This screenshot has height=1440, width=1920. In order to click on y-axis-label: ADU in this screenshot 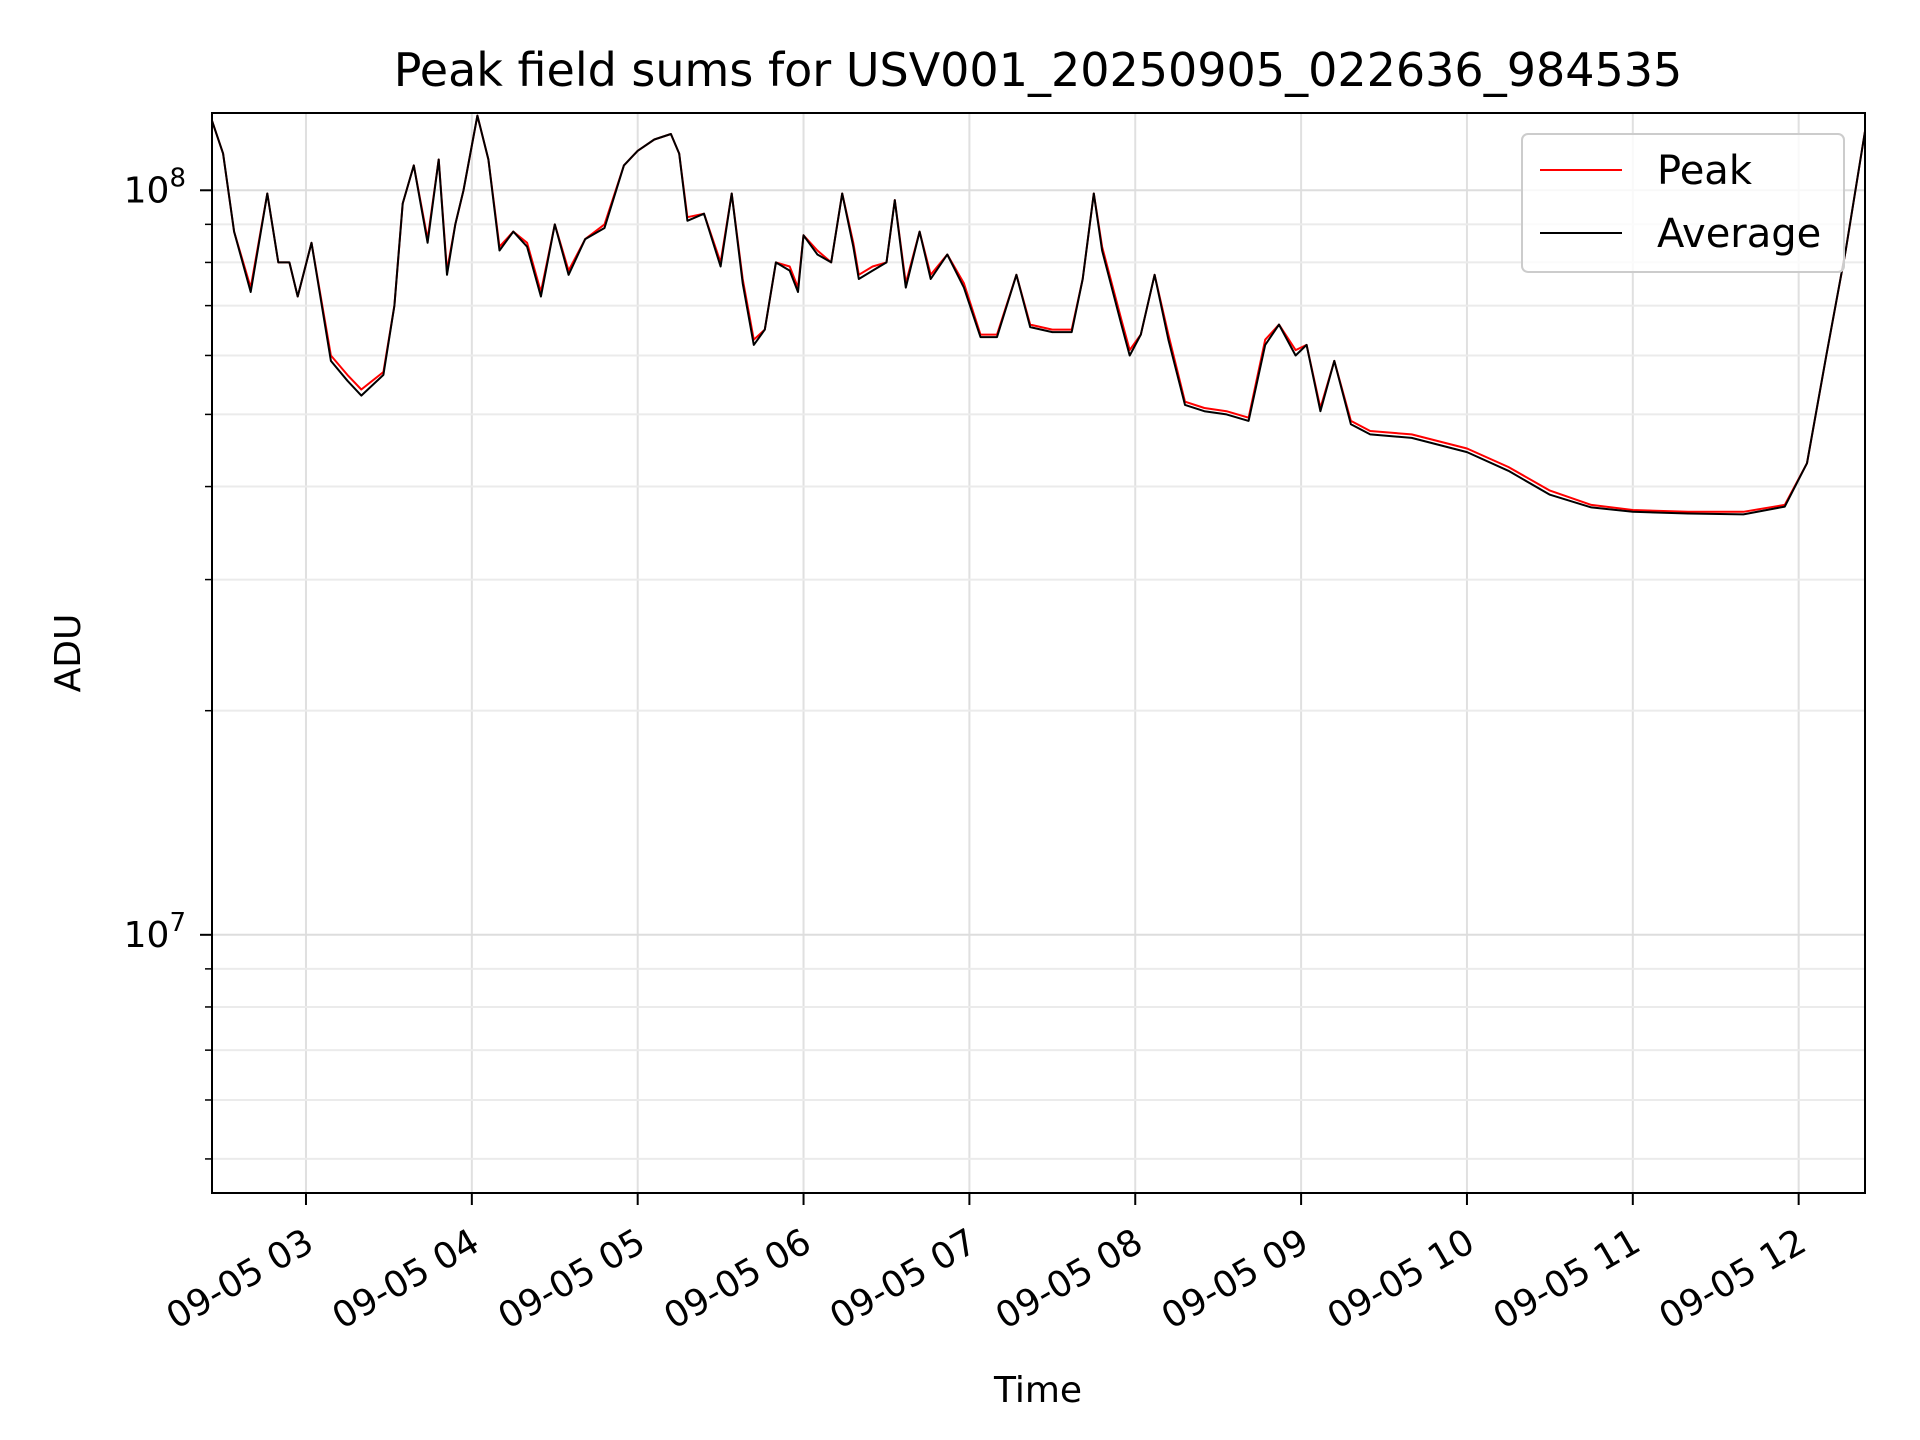, I will do `click(68, 653)`.